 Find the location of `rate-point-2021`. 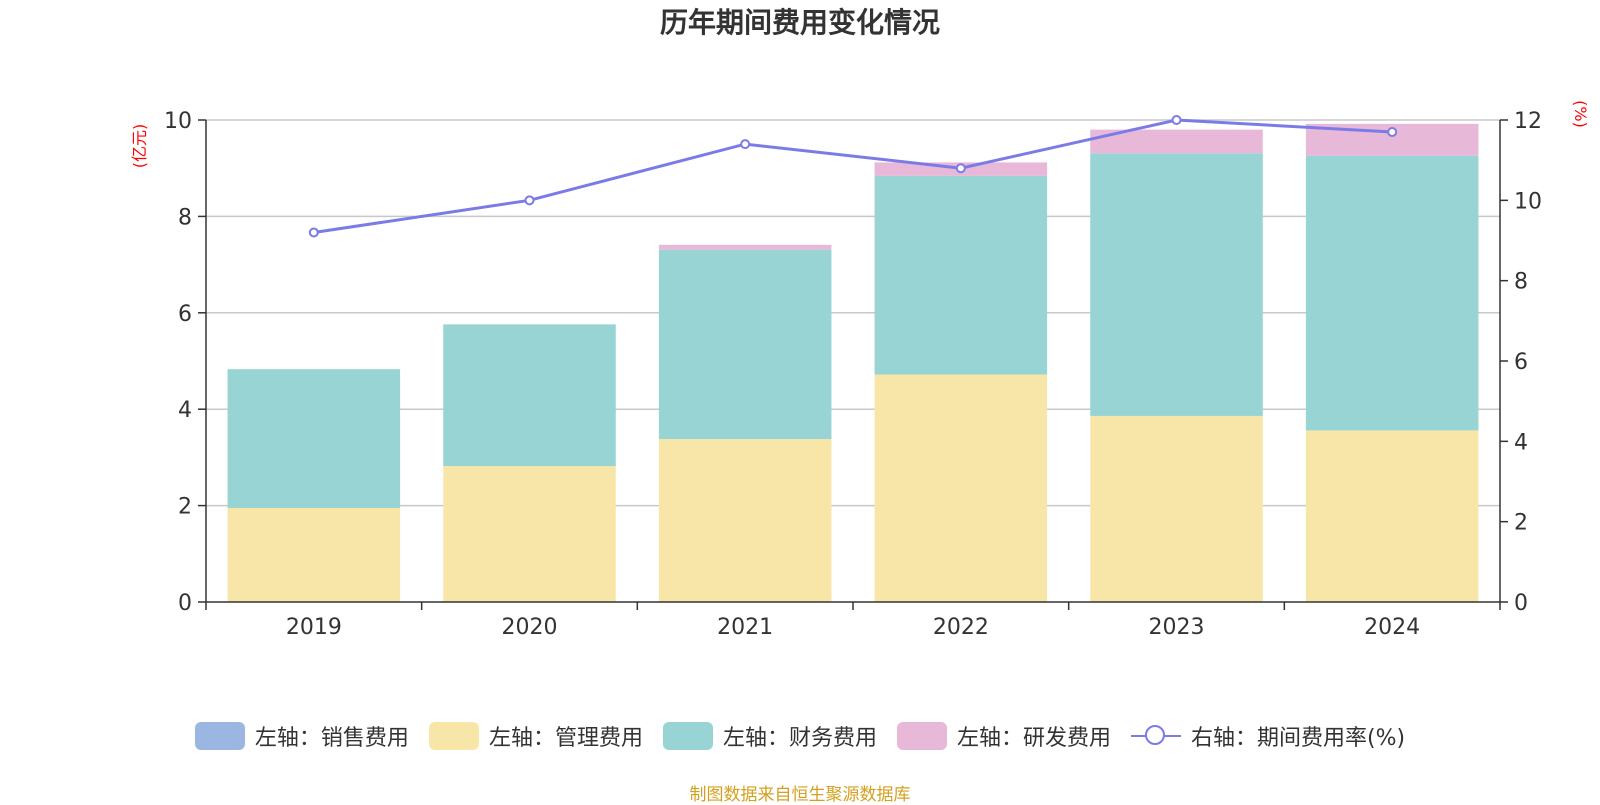

rate-point-2021 is located at coordinates (745, 144).